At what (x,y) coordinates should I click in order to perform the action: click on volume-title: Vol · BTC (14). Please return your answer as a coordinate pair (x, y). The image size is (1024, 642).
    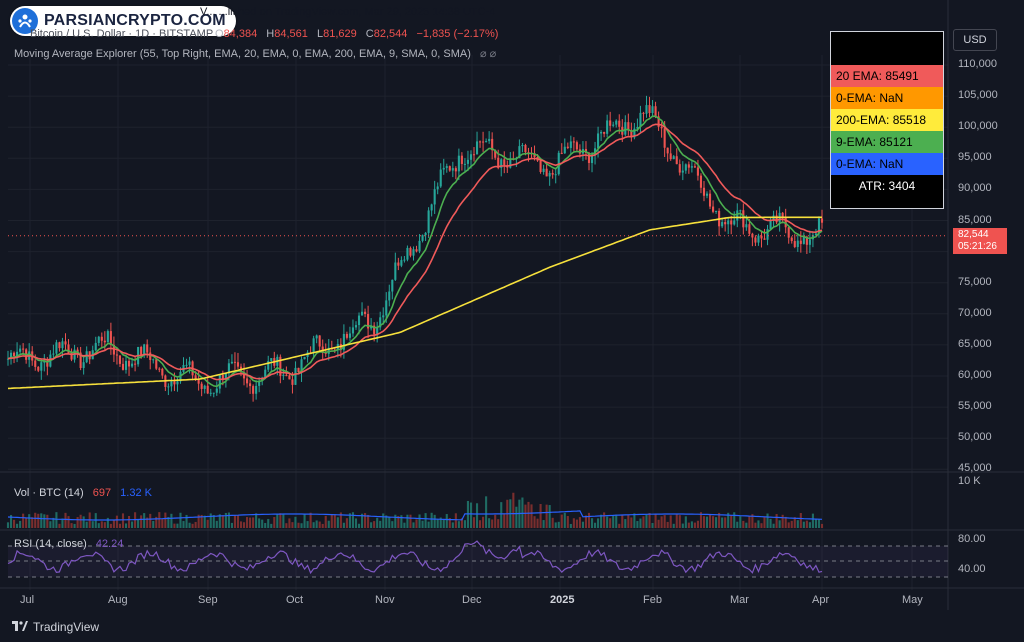
    Looking at the image, I should click on (49, 493).